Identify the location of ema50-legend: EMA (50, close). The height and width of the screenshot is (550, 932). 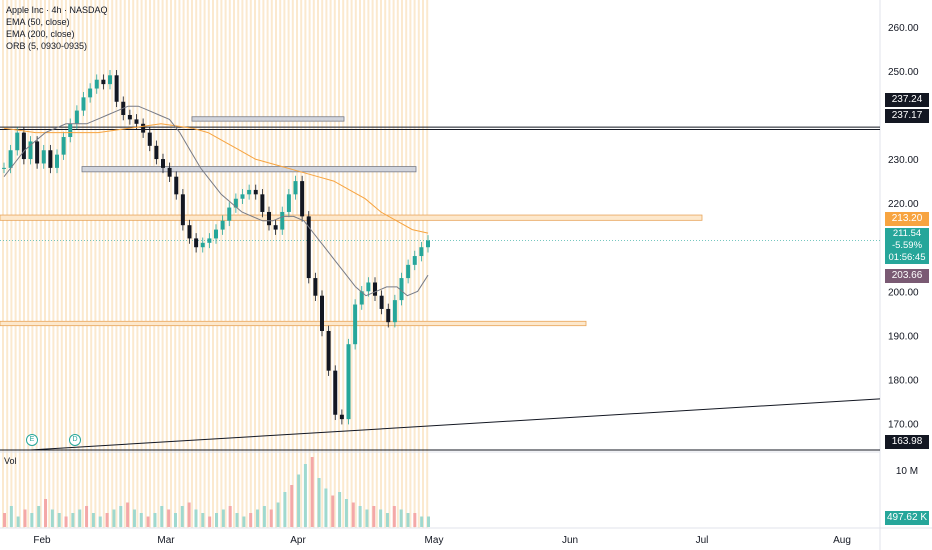
(38, 22).